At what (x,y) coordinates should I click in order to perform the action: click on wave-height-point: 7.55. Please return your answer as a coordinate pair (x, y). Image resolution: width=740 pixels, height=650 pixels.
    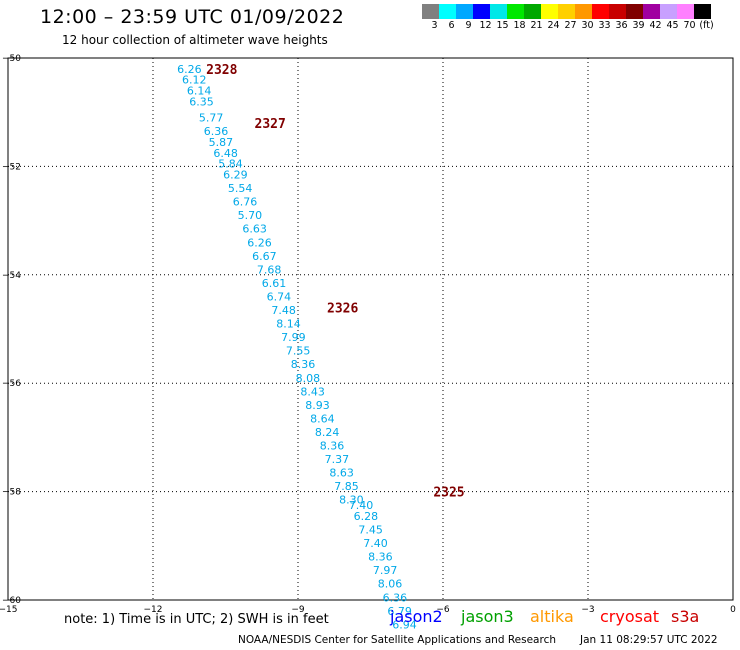
    Looking at the image, I should click on (298, 351).